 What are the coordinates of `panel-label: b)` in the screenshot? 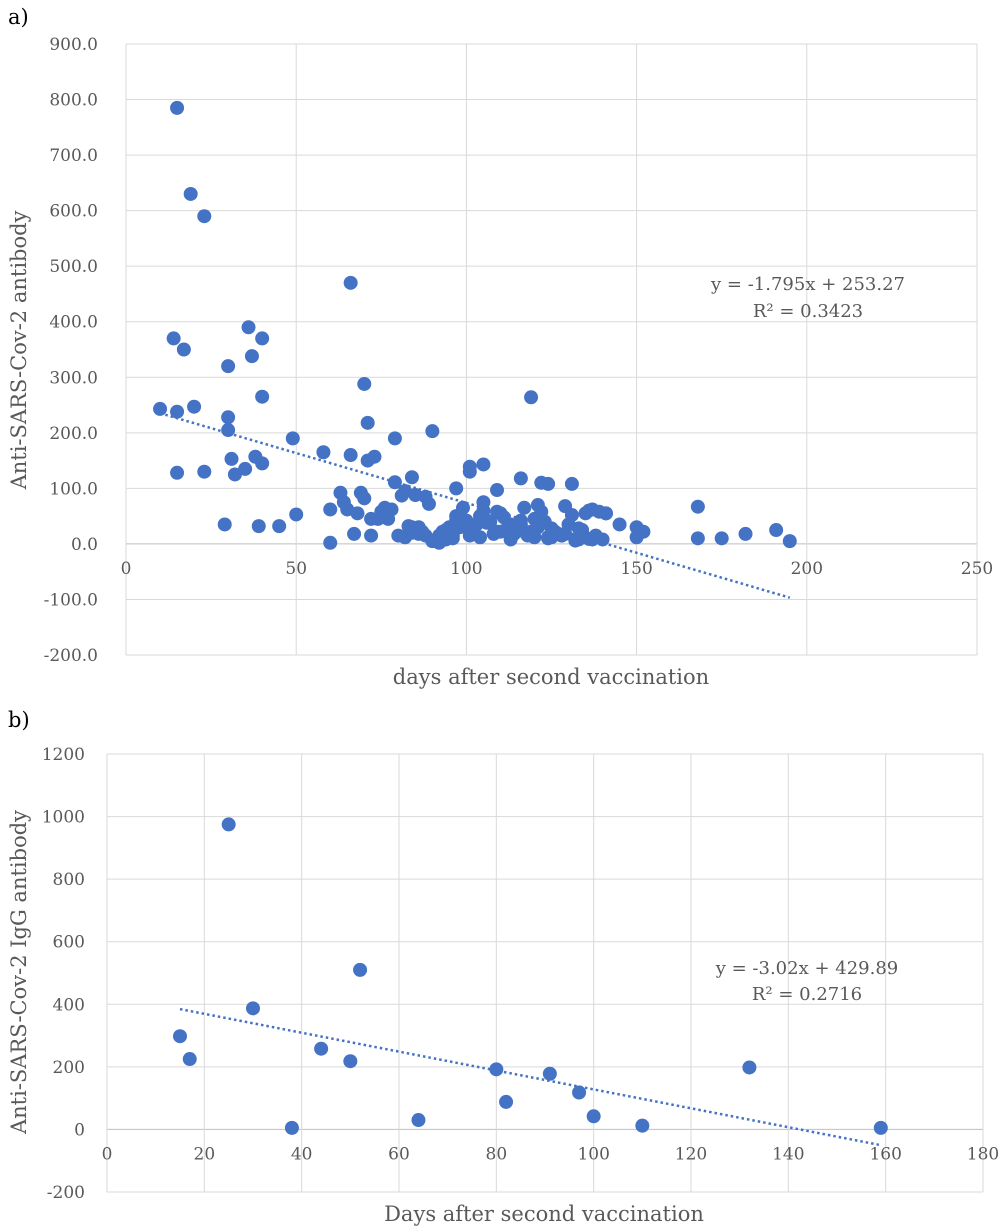 It's located at (19, 720).